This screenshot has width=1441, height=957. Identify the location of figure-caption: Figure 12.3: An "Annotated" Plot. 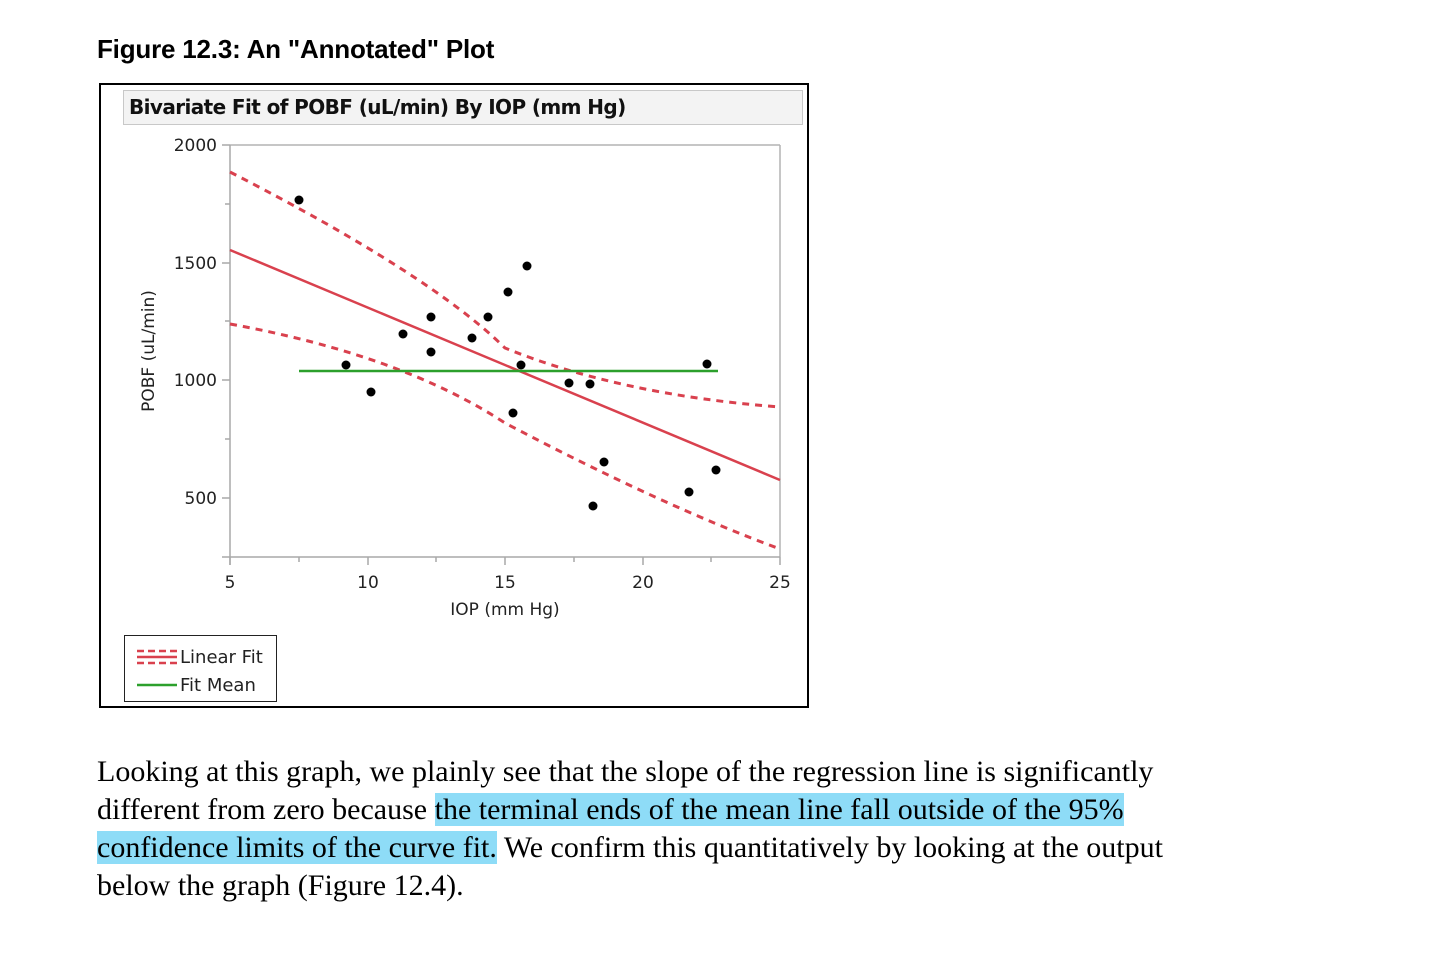
(296, 49).